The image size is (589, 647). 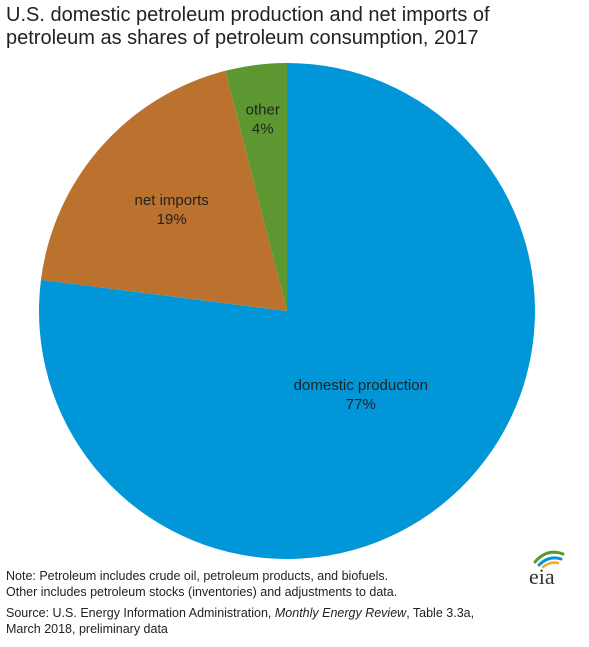 I want to click on eia-logo-icon: eia, so click(x=547, y=569).